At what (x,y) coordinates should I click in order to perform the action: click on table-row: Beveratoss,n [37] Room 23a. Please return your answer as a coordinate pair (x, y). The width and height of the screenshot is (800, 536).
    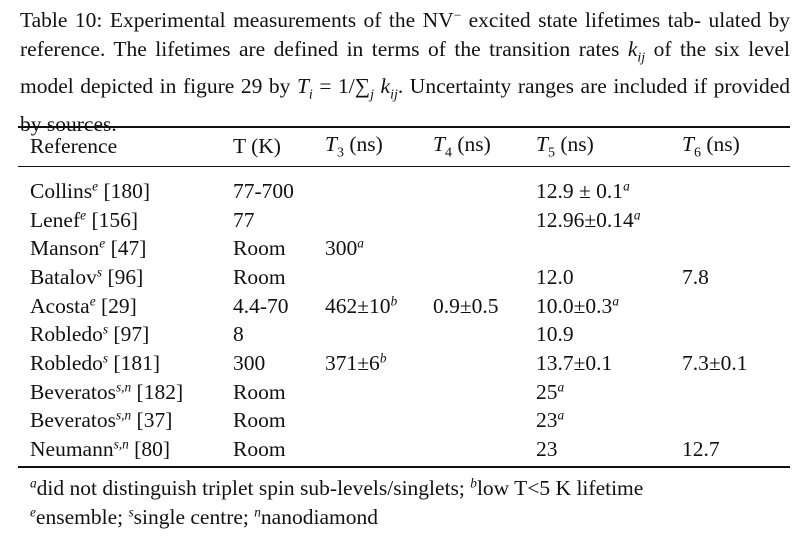
    Looking at the image, I should click on (406, 421).